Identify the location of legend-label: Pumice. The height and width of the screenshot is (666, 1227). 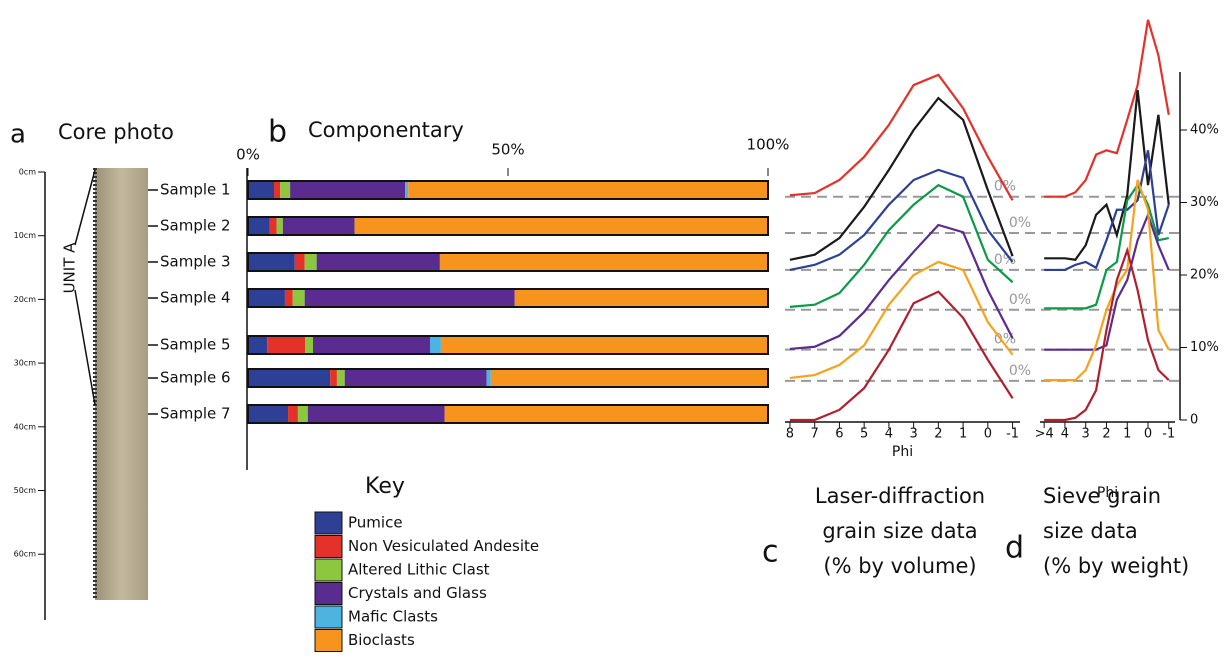
(375, 523).